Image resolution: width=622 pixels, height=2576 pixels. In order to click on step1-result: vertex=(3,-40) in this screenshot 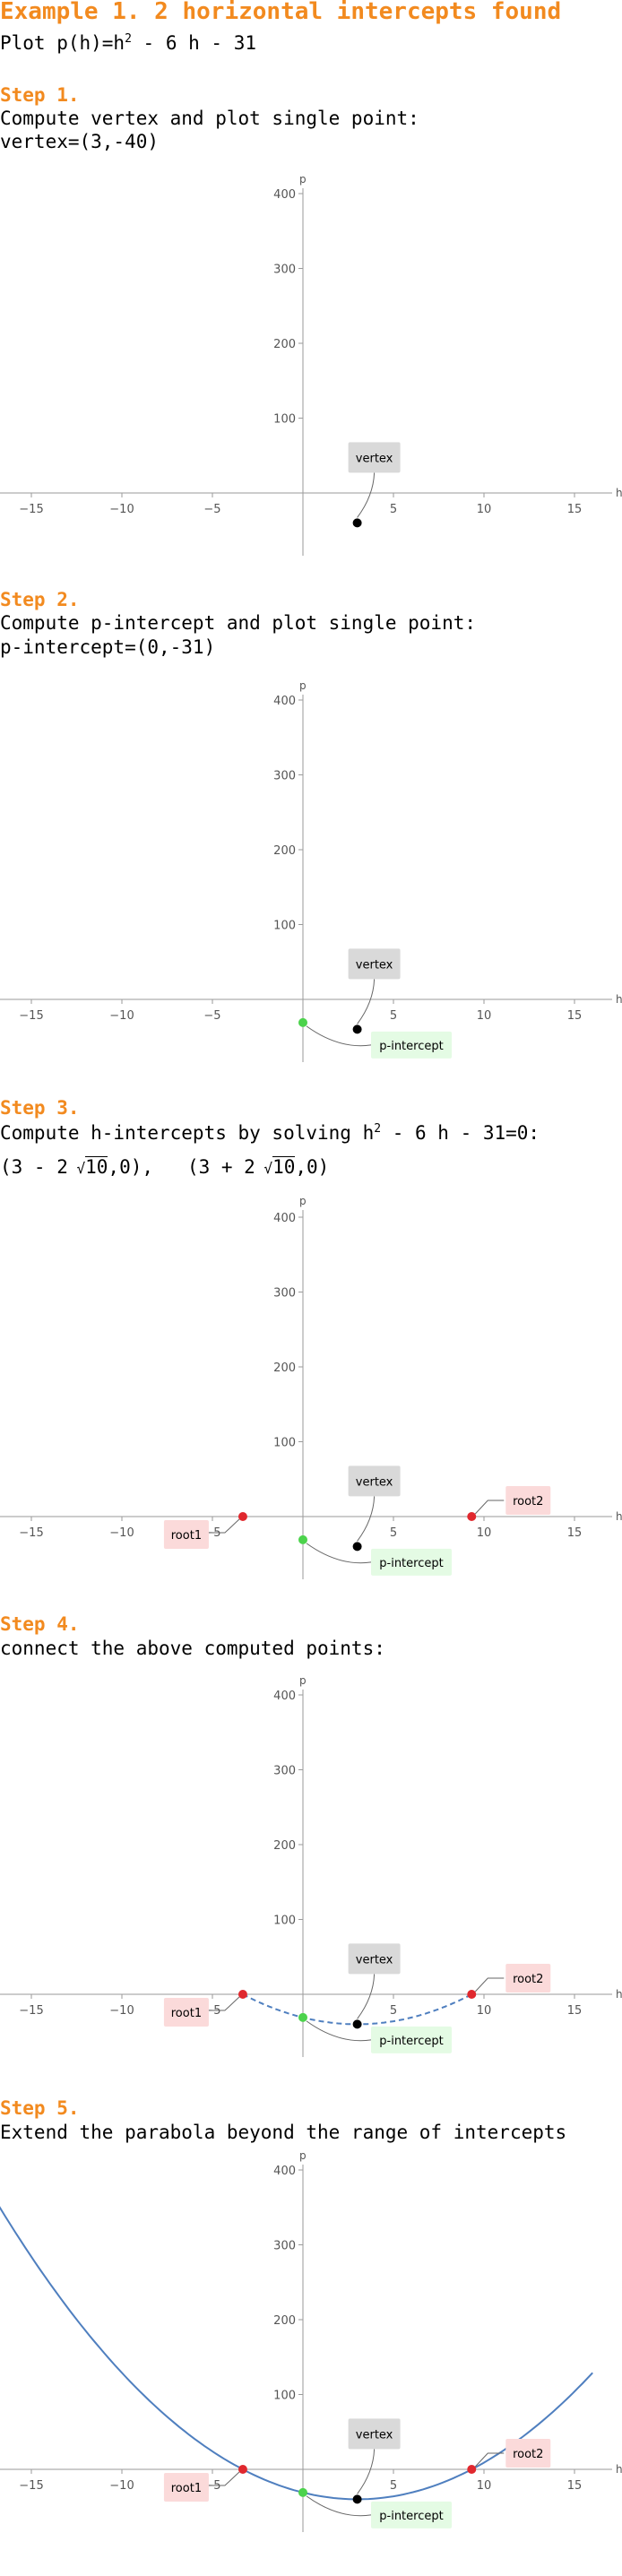, I will do `click(80, 141)`.